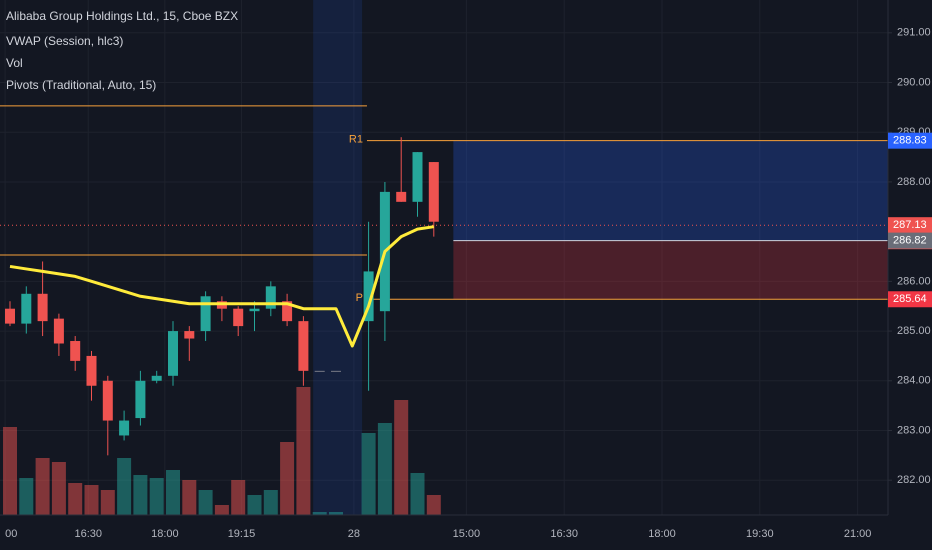  Describe the element at coordinates (81, 85) in the screenshot. I see `legend-indicator: Pivots (Traditional, Auto, 15)` at that location.